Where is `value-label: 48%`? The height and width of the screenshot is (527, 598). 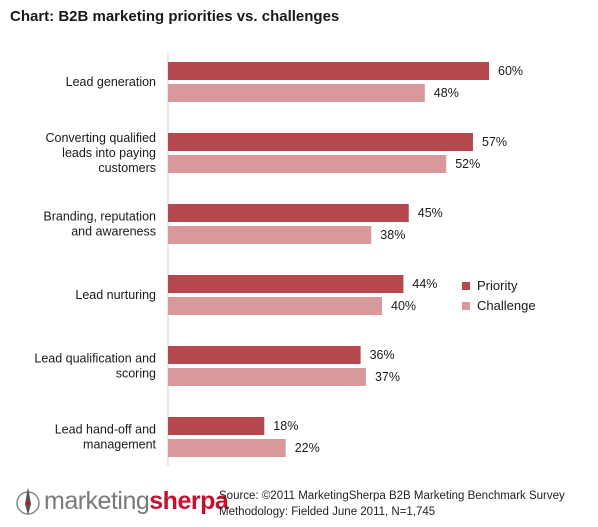
value-label: 48% is located at coordinates (446, 93).